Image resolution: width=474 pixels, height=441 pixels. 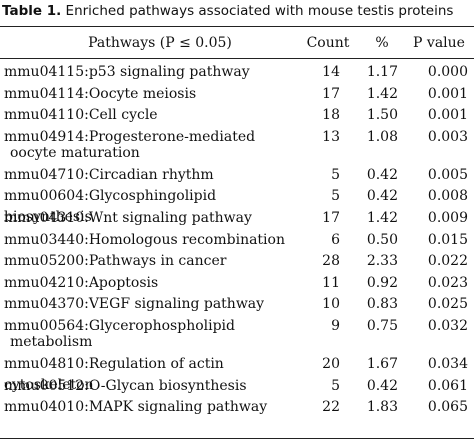 I want to click on pathway-name-line1: mmu00564:Glycerophospholipid, so click(x=119, y=325).